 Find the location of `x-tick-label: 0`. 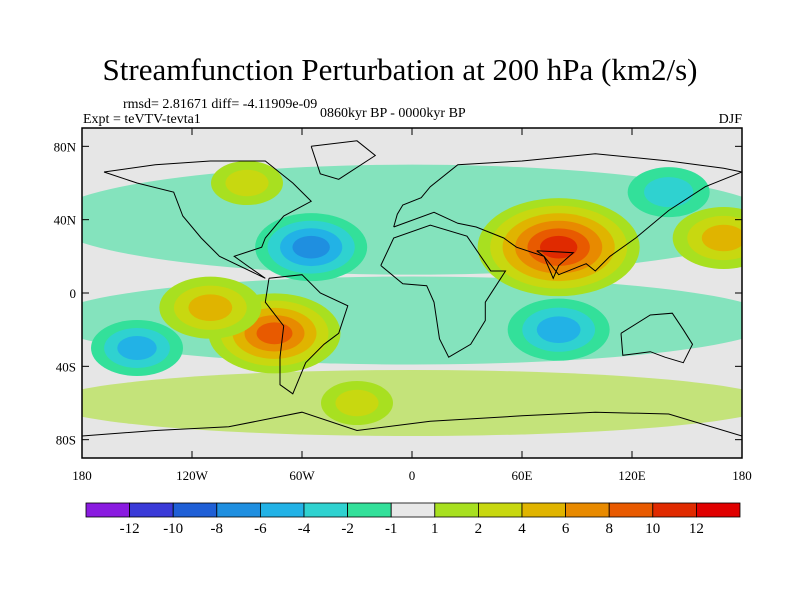

x-tick-label: 0 is located at coordinates (412, 475).